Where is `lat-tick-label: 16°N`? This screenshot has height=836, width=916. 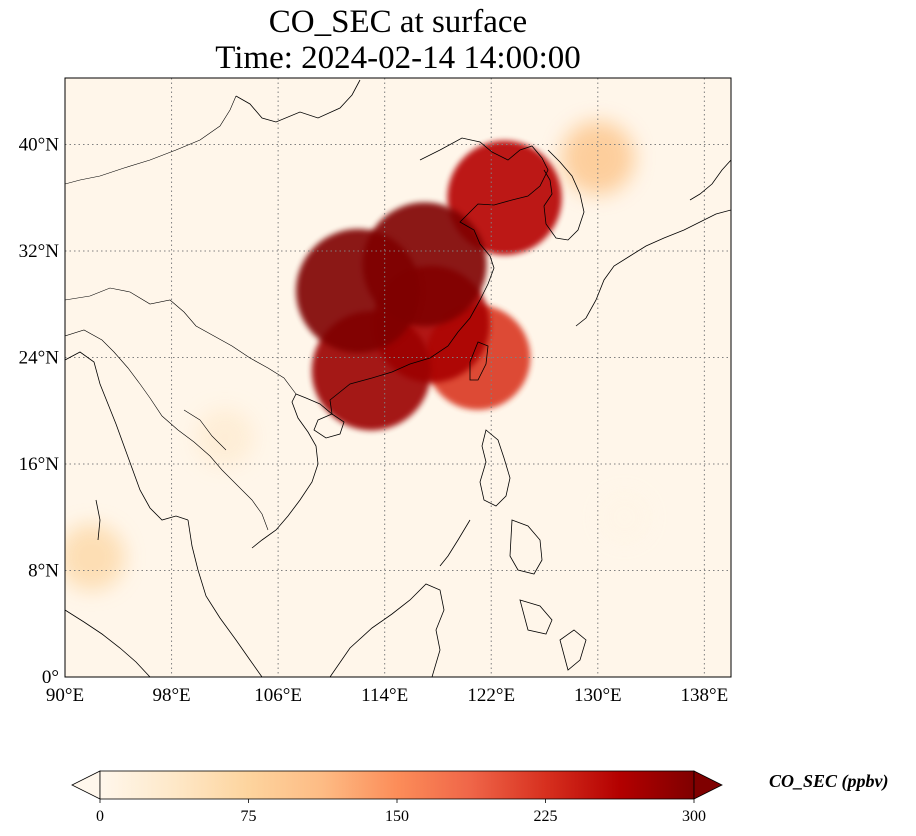 lat-tick-label: 16°N is located at coordinates (39, 464).